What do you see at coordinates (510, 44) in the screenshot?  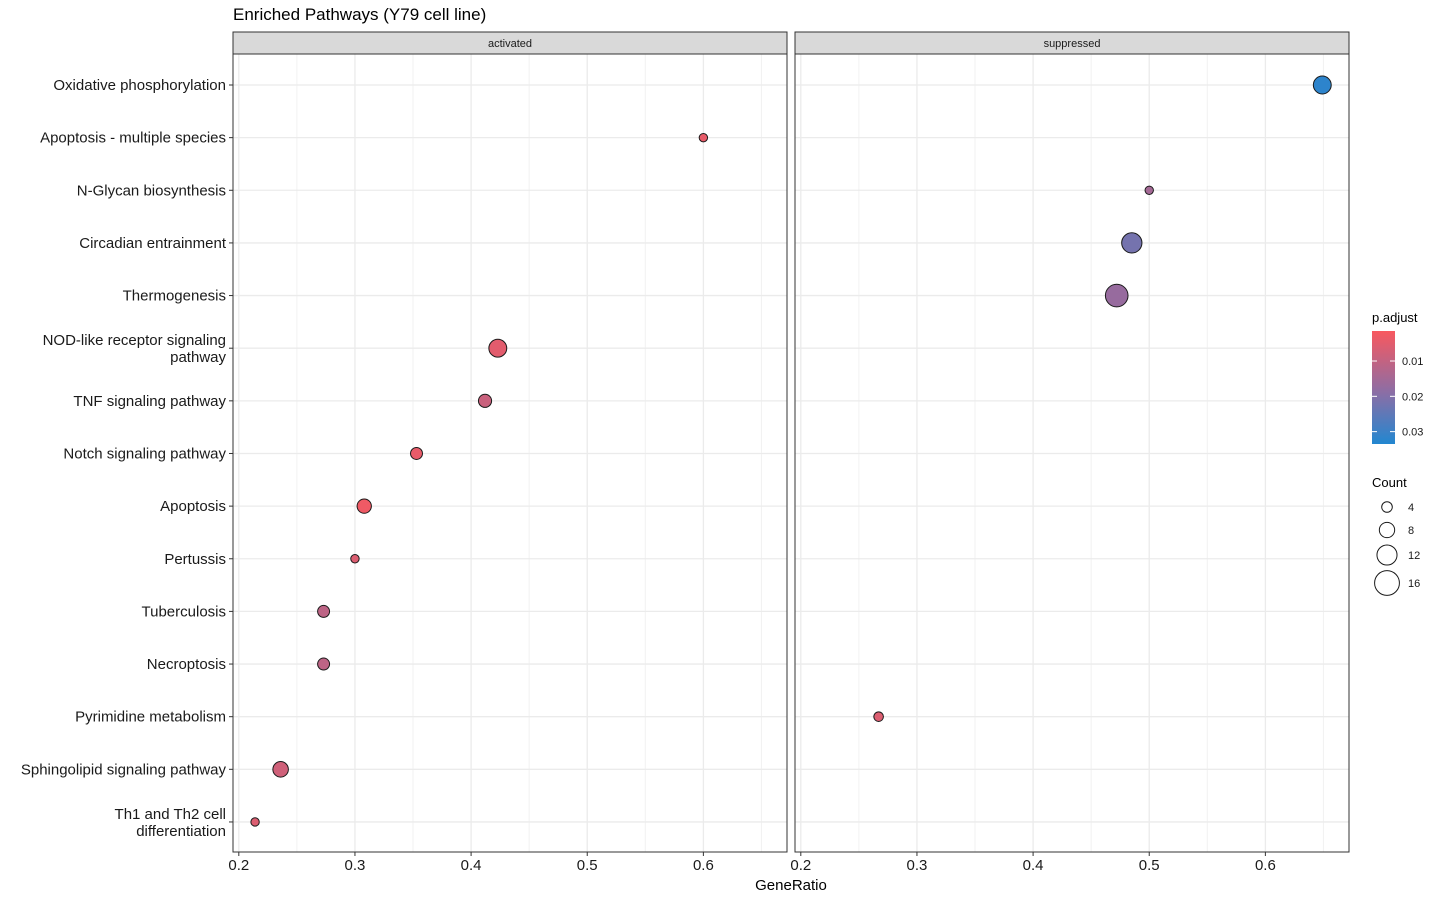 I see `facet-label: activated` at bounding box center [510, 44].